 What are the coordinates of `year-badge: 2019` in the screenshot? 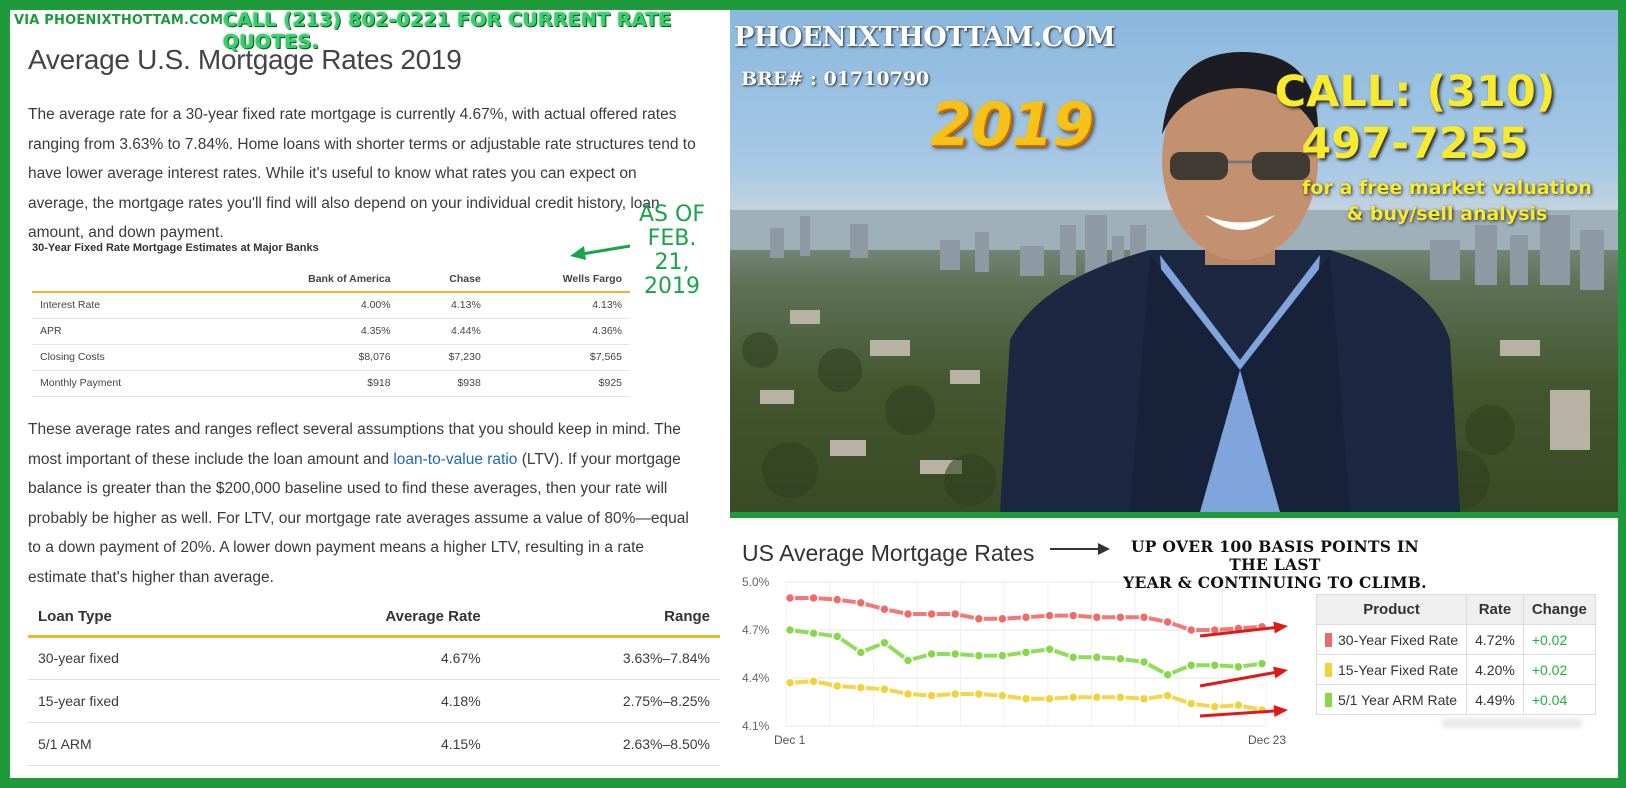 It's located at (1012, 125).